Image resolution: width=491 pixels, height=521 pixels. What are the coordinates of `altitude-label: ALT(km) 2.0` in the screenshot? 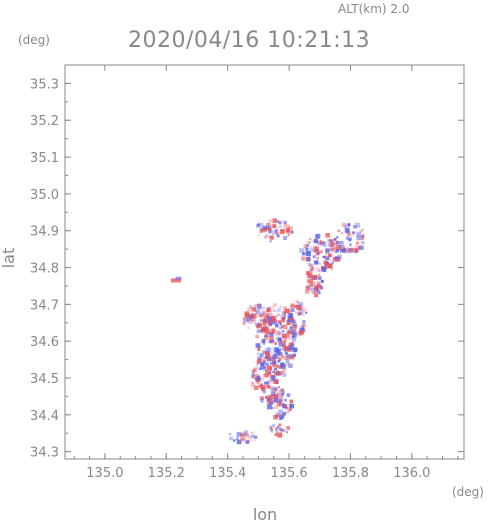 It's located at (373, 9).